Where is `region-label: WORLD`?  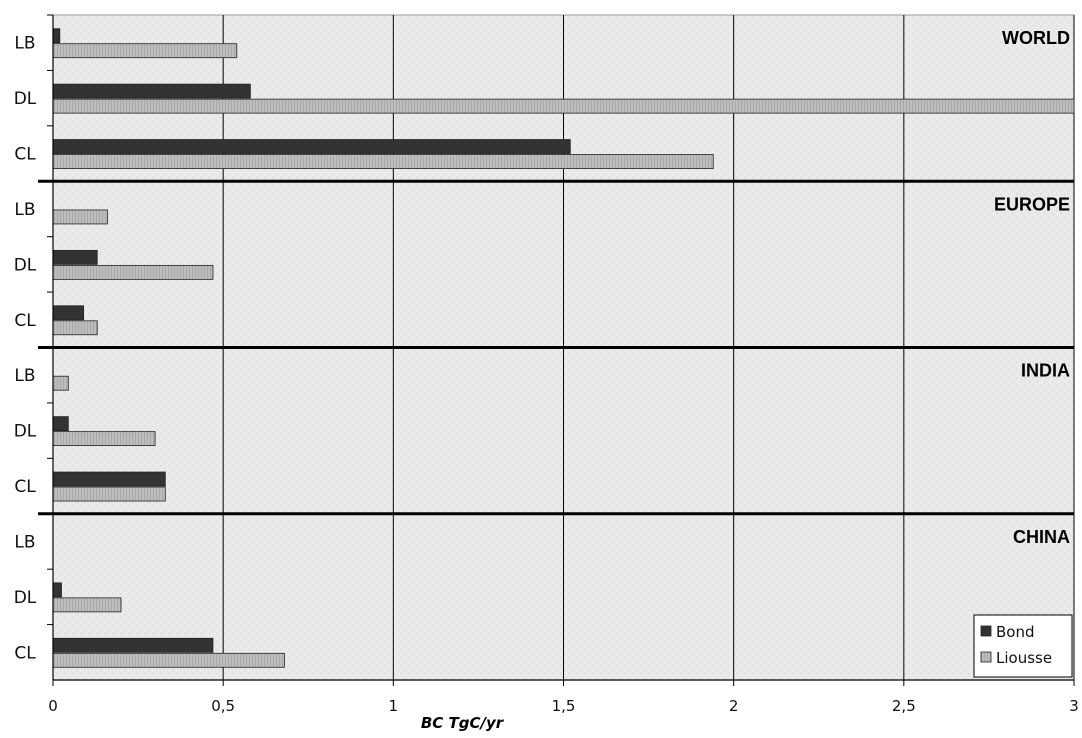 region-label: WORLD is located at coordinates (1036, 38).